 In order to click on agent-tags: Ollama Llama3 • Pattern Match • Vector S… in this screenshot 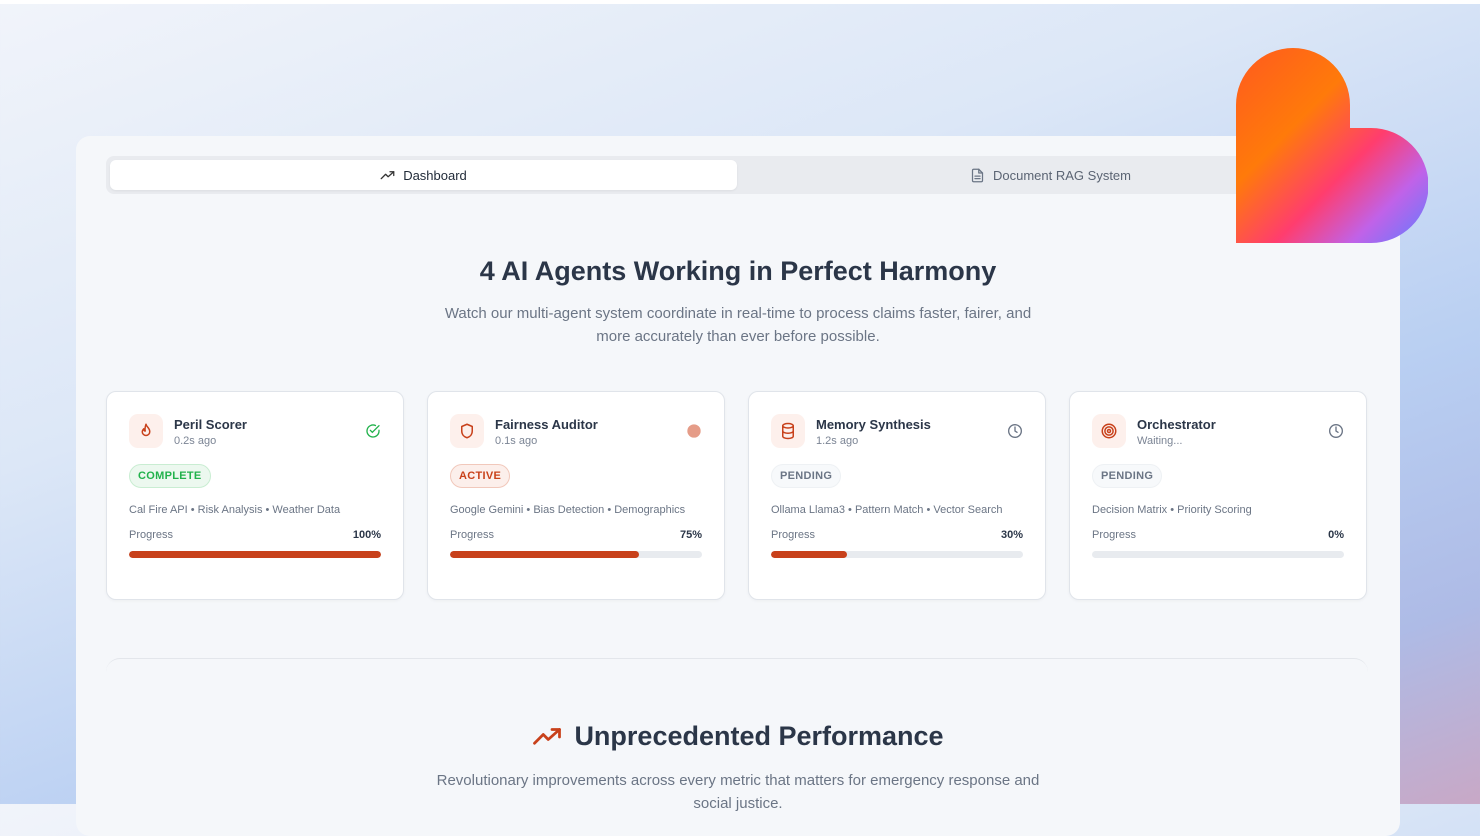, I will do `click(887, 510)`.